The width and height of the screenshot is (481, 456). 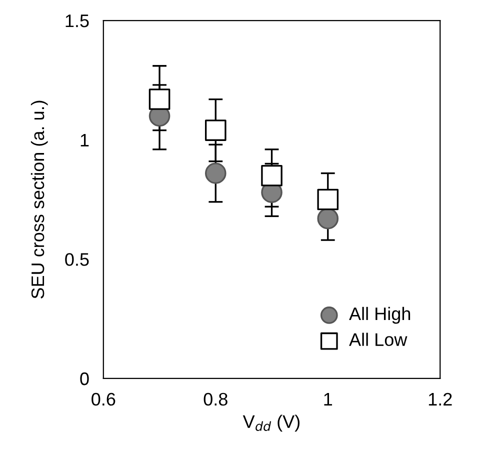 What do you see at coordinates (84, 379) in the screenshot?
I see `y-tick-label: 0` at bounding box center [84, 379].